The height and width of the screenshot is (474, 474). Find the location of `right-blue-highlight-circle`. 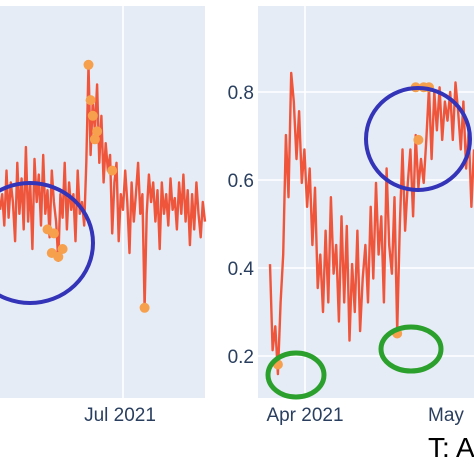

right-blue-highlight-circle is located at coordinates (418, 139).